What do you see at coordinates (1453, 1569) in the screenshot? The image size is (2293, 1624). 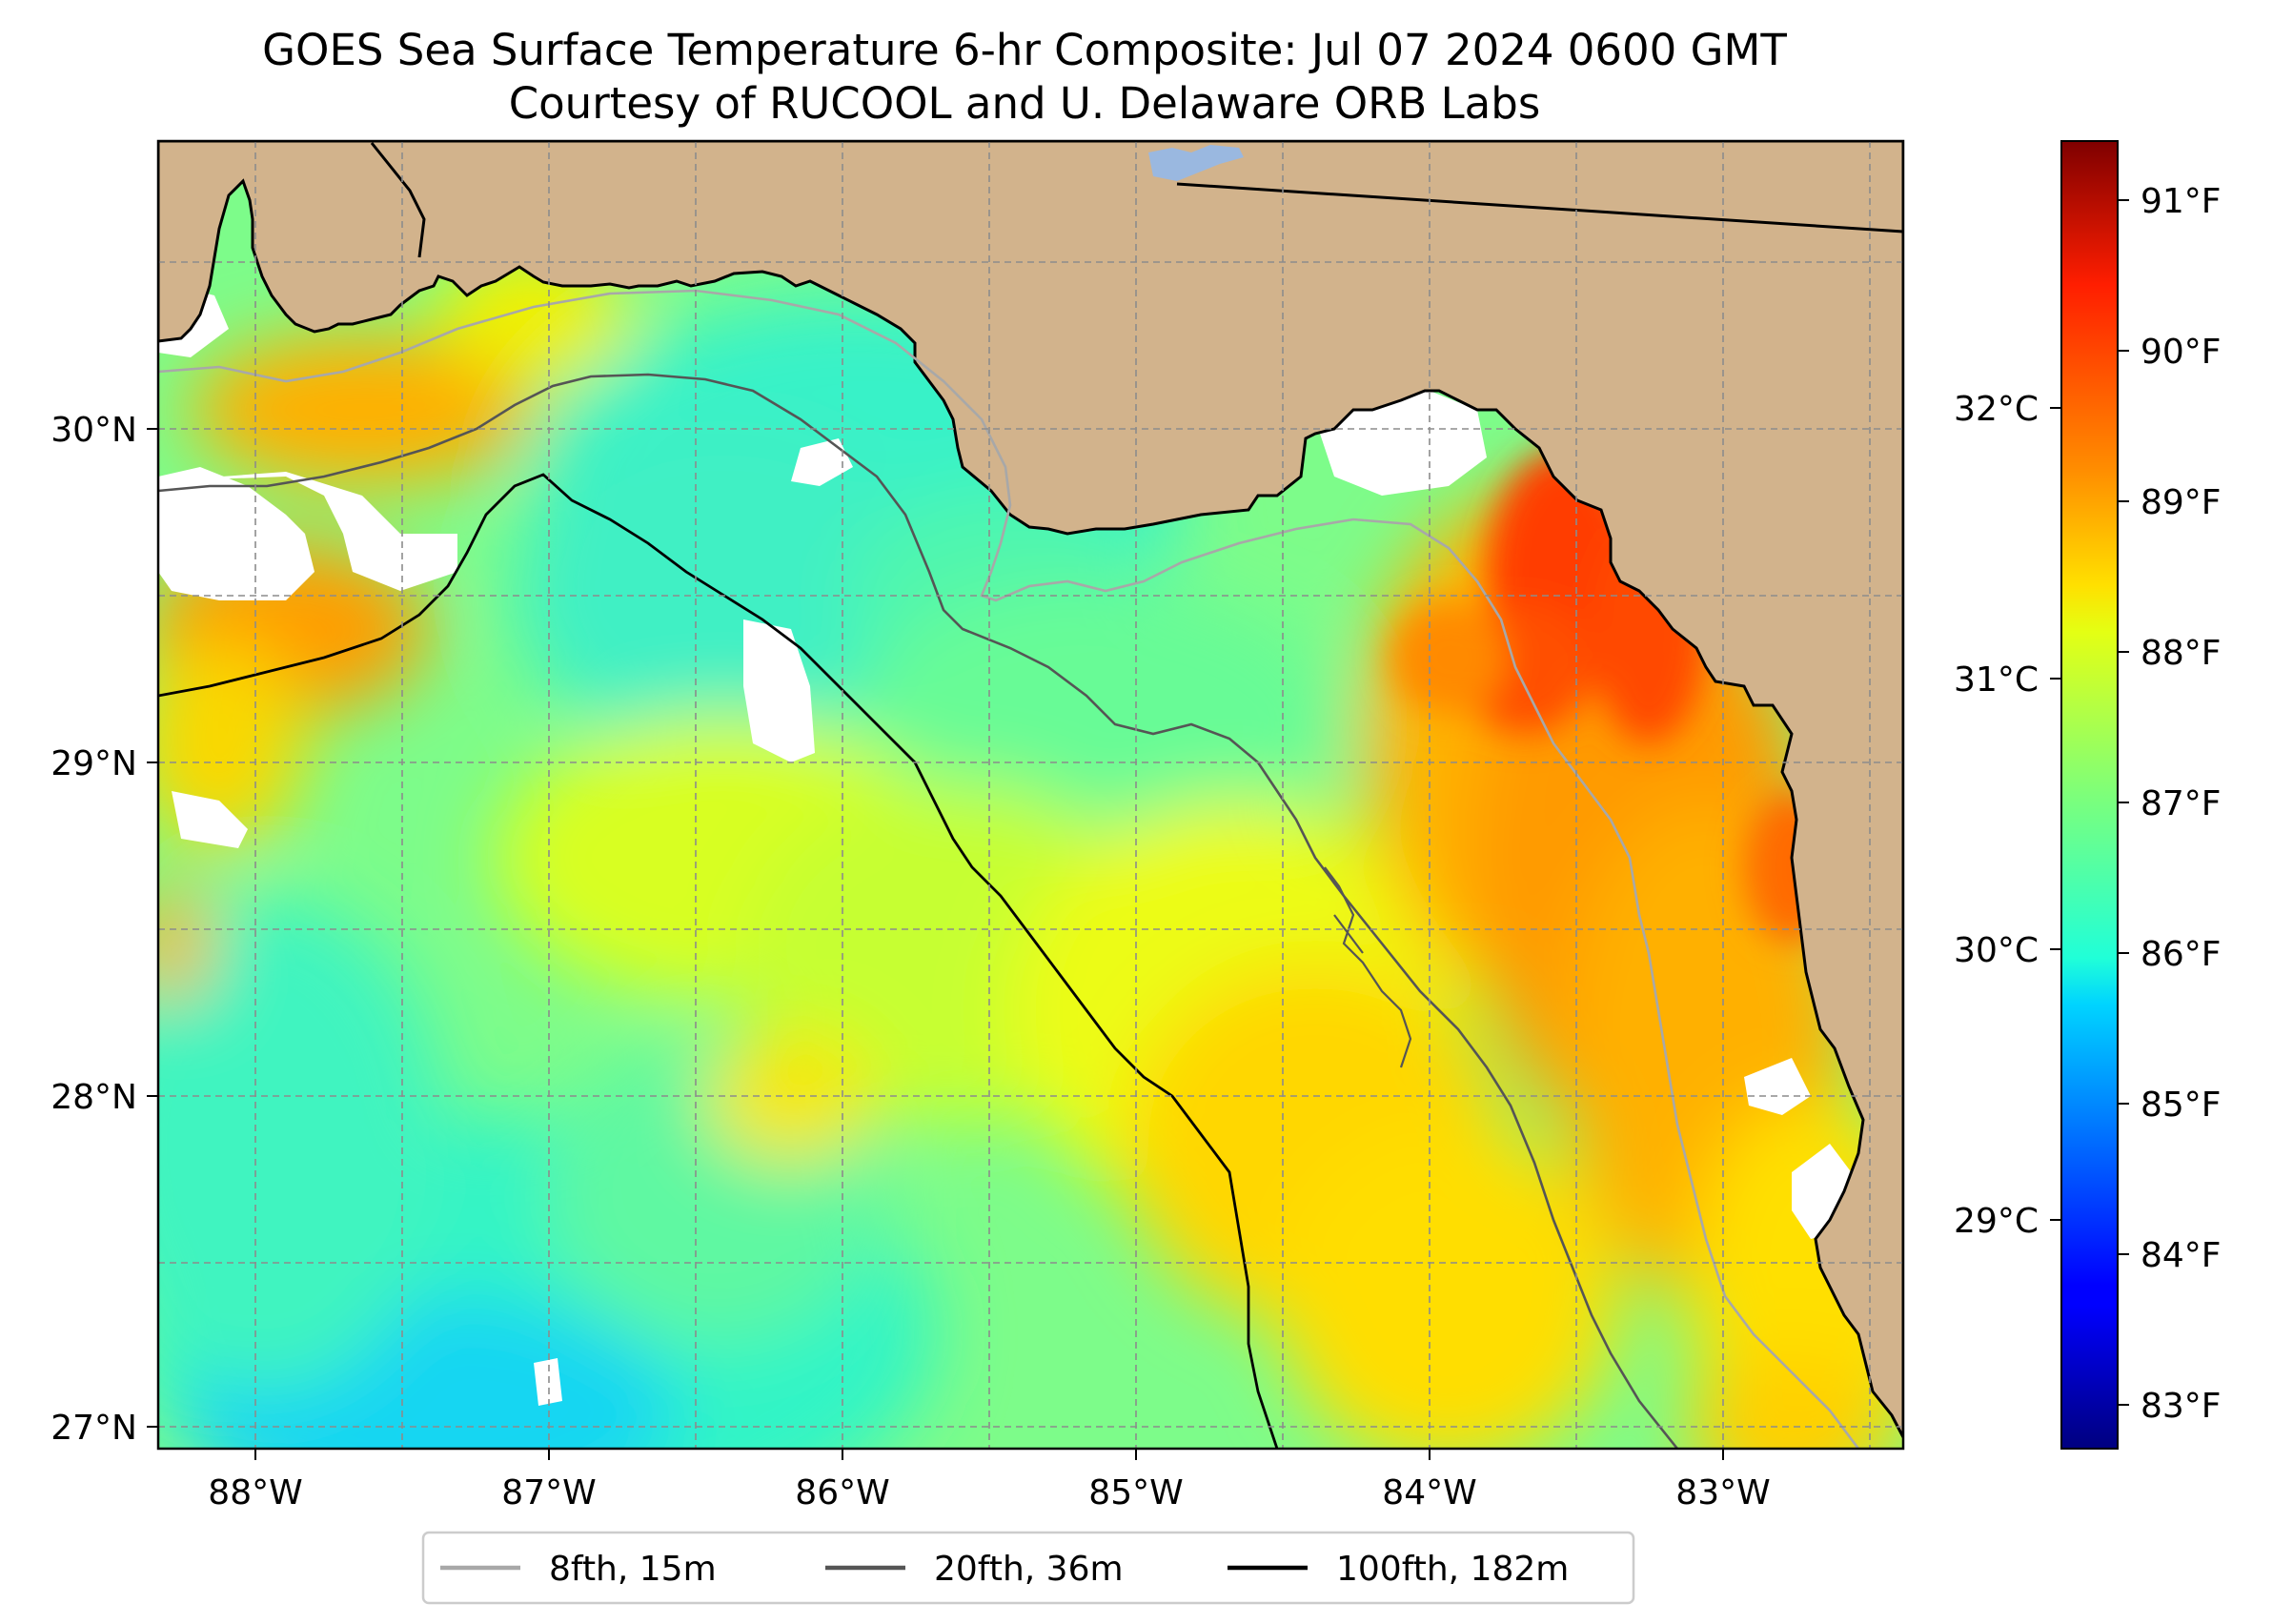 I see `legend-label-100fth: 100fth, 182m` at bounding box center [1453, 1569].